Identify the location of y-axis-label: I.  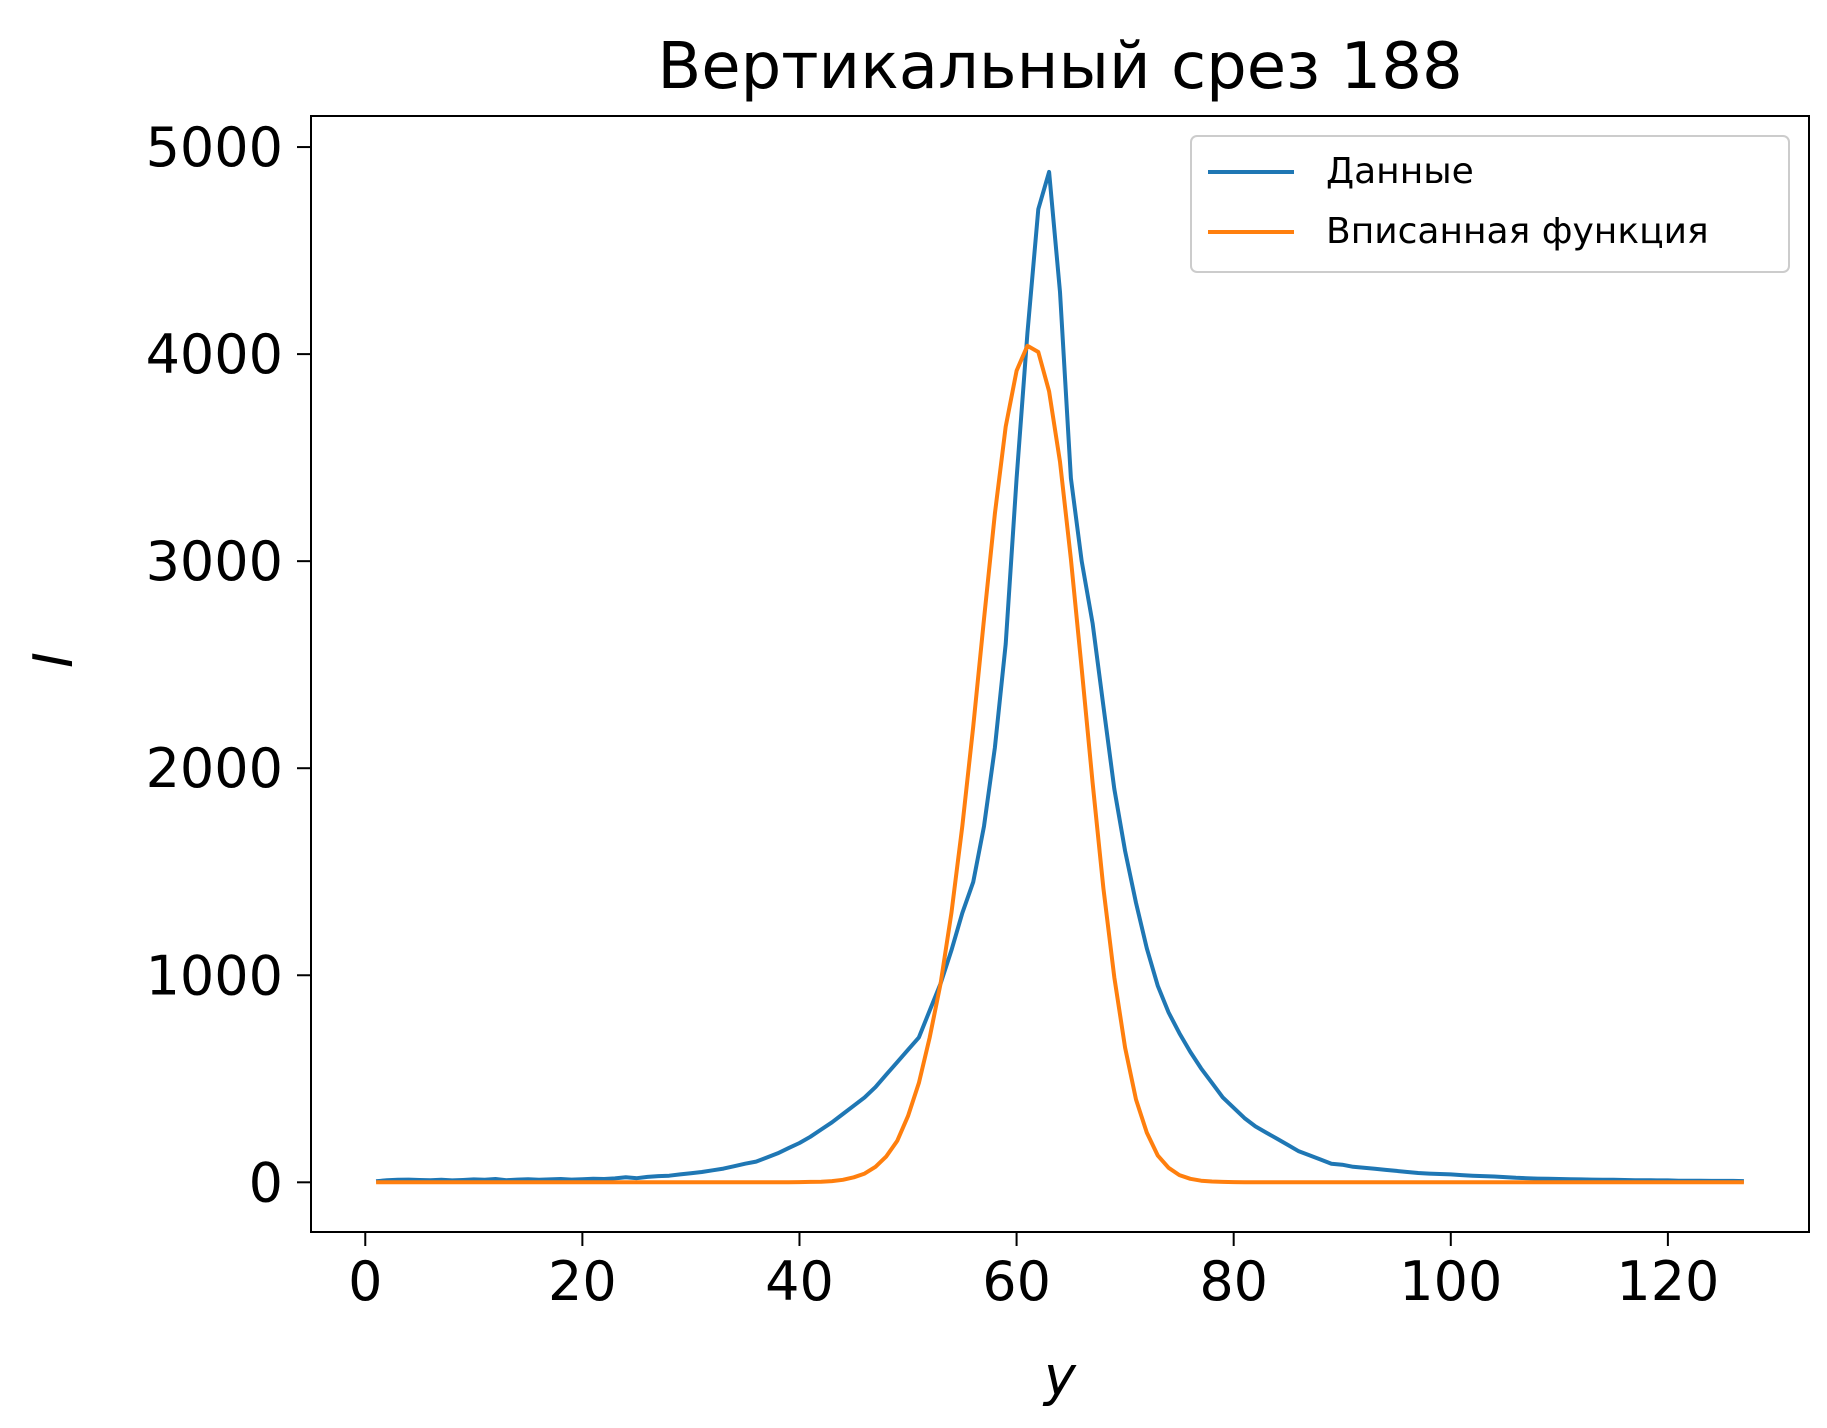
(53, 660).